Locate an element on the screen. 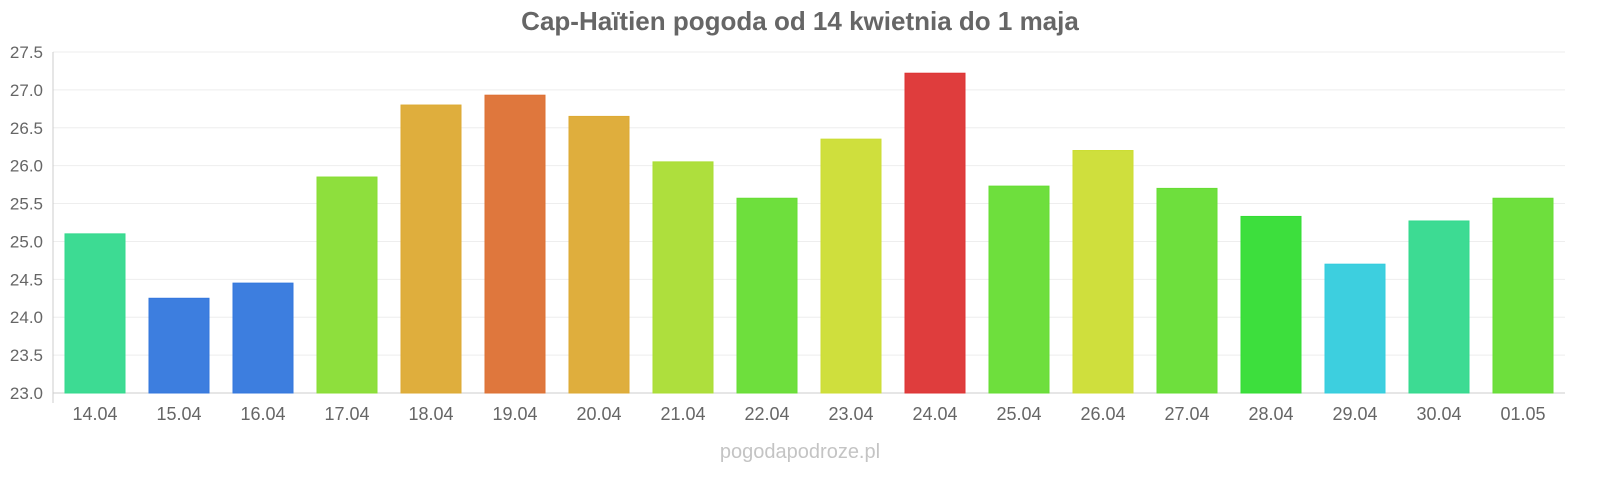  x-tick-label: 29.04 is located at coordinates (1354, 414).